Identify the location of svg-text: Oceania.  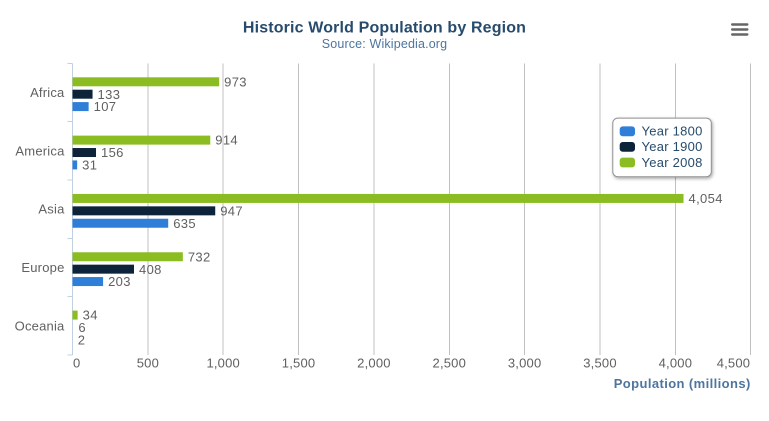
(40, 325).